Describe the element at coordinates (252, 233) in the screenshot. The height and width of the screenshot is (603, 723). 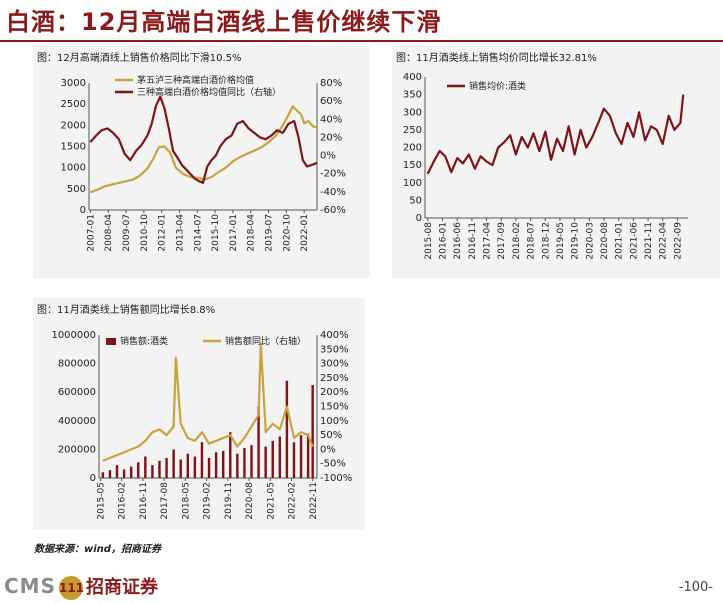
I see `x-tick-label: 2018-04` at that location.